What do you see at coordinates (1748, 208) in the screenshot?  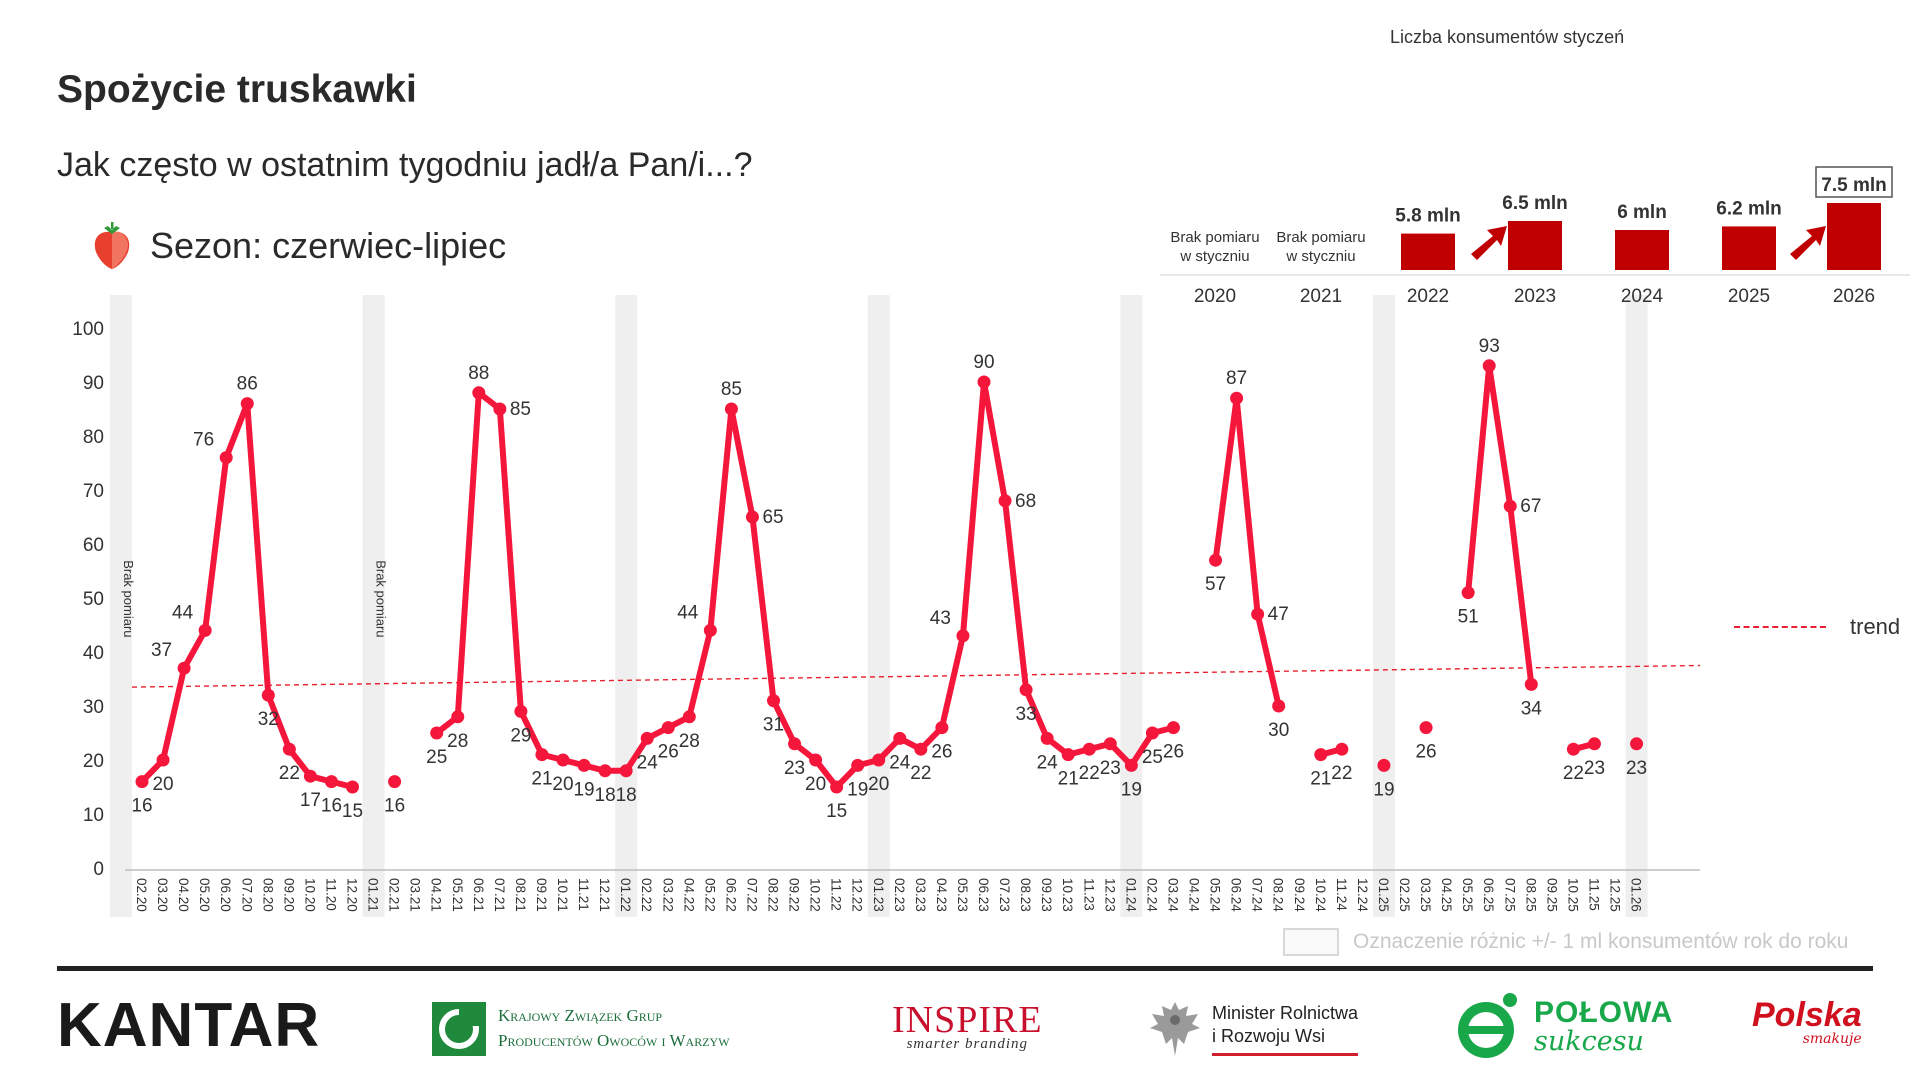 I see `inset-value-label: 6.2 mln` at bounding box center [1748, 208].